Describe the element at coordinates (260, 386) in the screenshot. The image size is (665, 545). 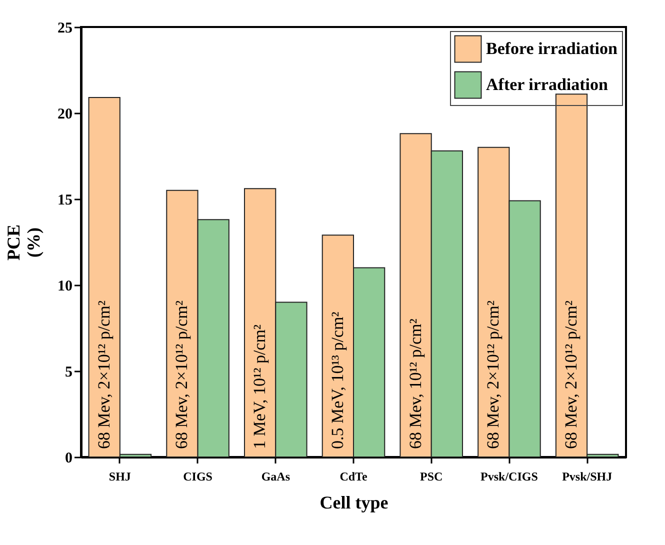
I see `annotation: 1 MeV, 10¹² p/cm²` at that location.